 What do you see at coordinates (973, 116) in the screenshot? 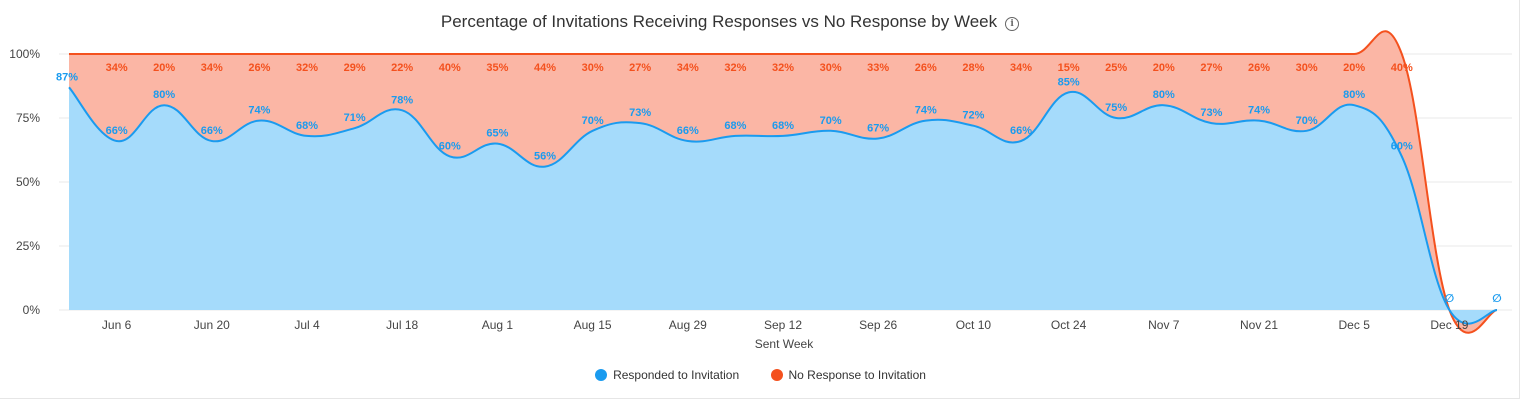
I see `data-label-responded: 72%` at bounding box center [973, 116].